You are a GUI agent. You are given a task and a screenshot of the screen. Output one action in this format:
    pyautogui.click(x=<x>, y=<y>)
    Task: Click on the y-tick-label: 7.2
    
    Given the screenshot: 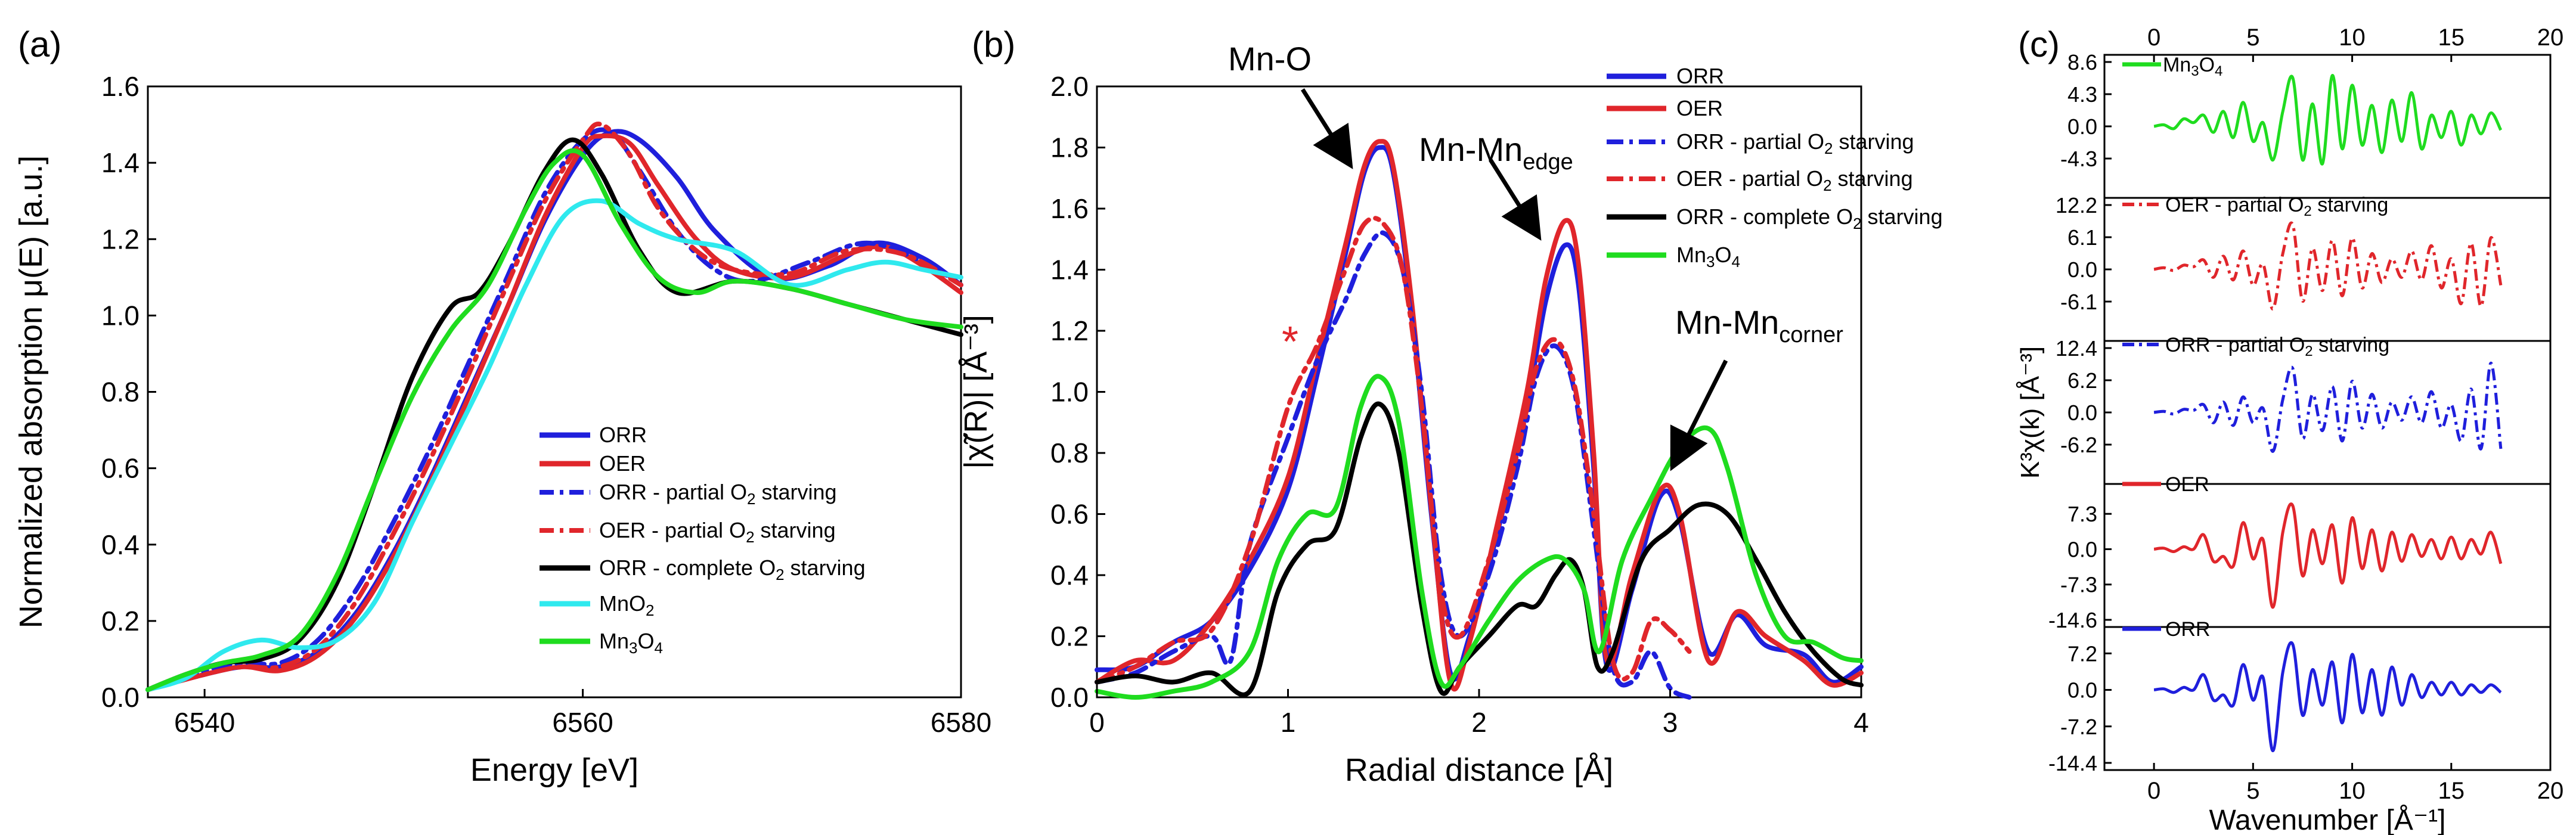 What is the action you would take?
    pyautogui.click(x=2082, y=653)
    